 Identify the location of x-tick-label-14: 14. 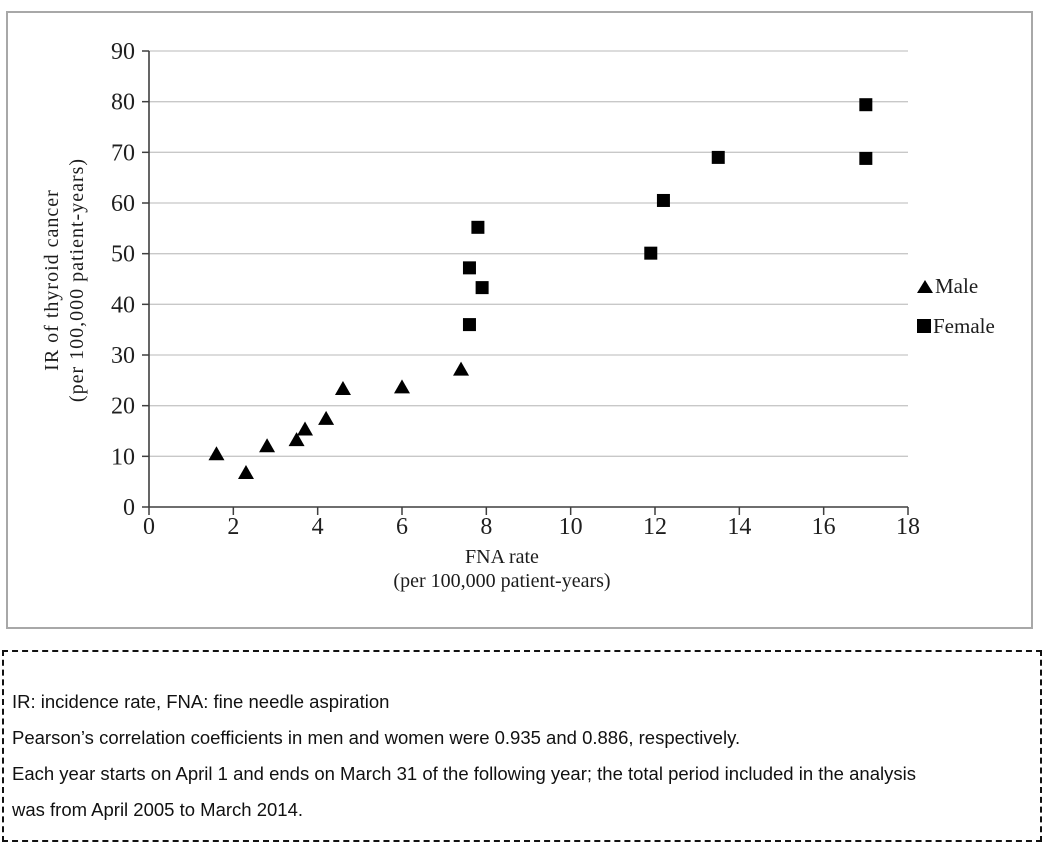
(739, 527).